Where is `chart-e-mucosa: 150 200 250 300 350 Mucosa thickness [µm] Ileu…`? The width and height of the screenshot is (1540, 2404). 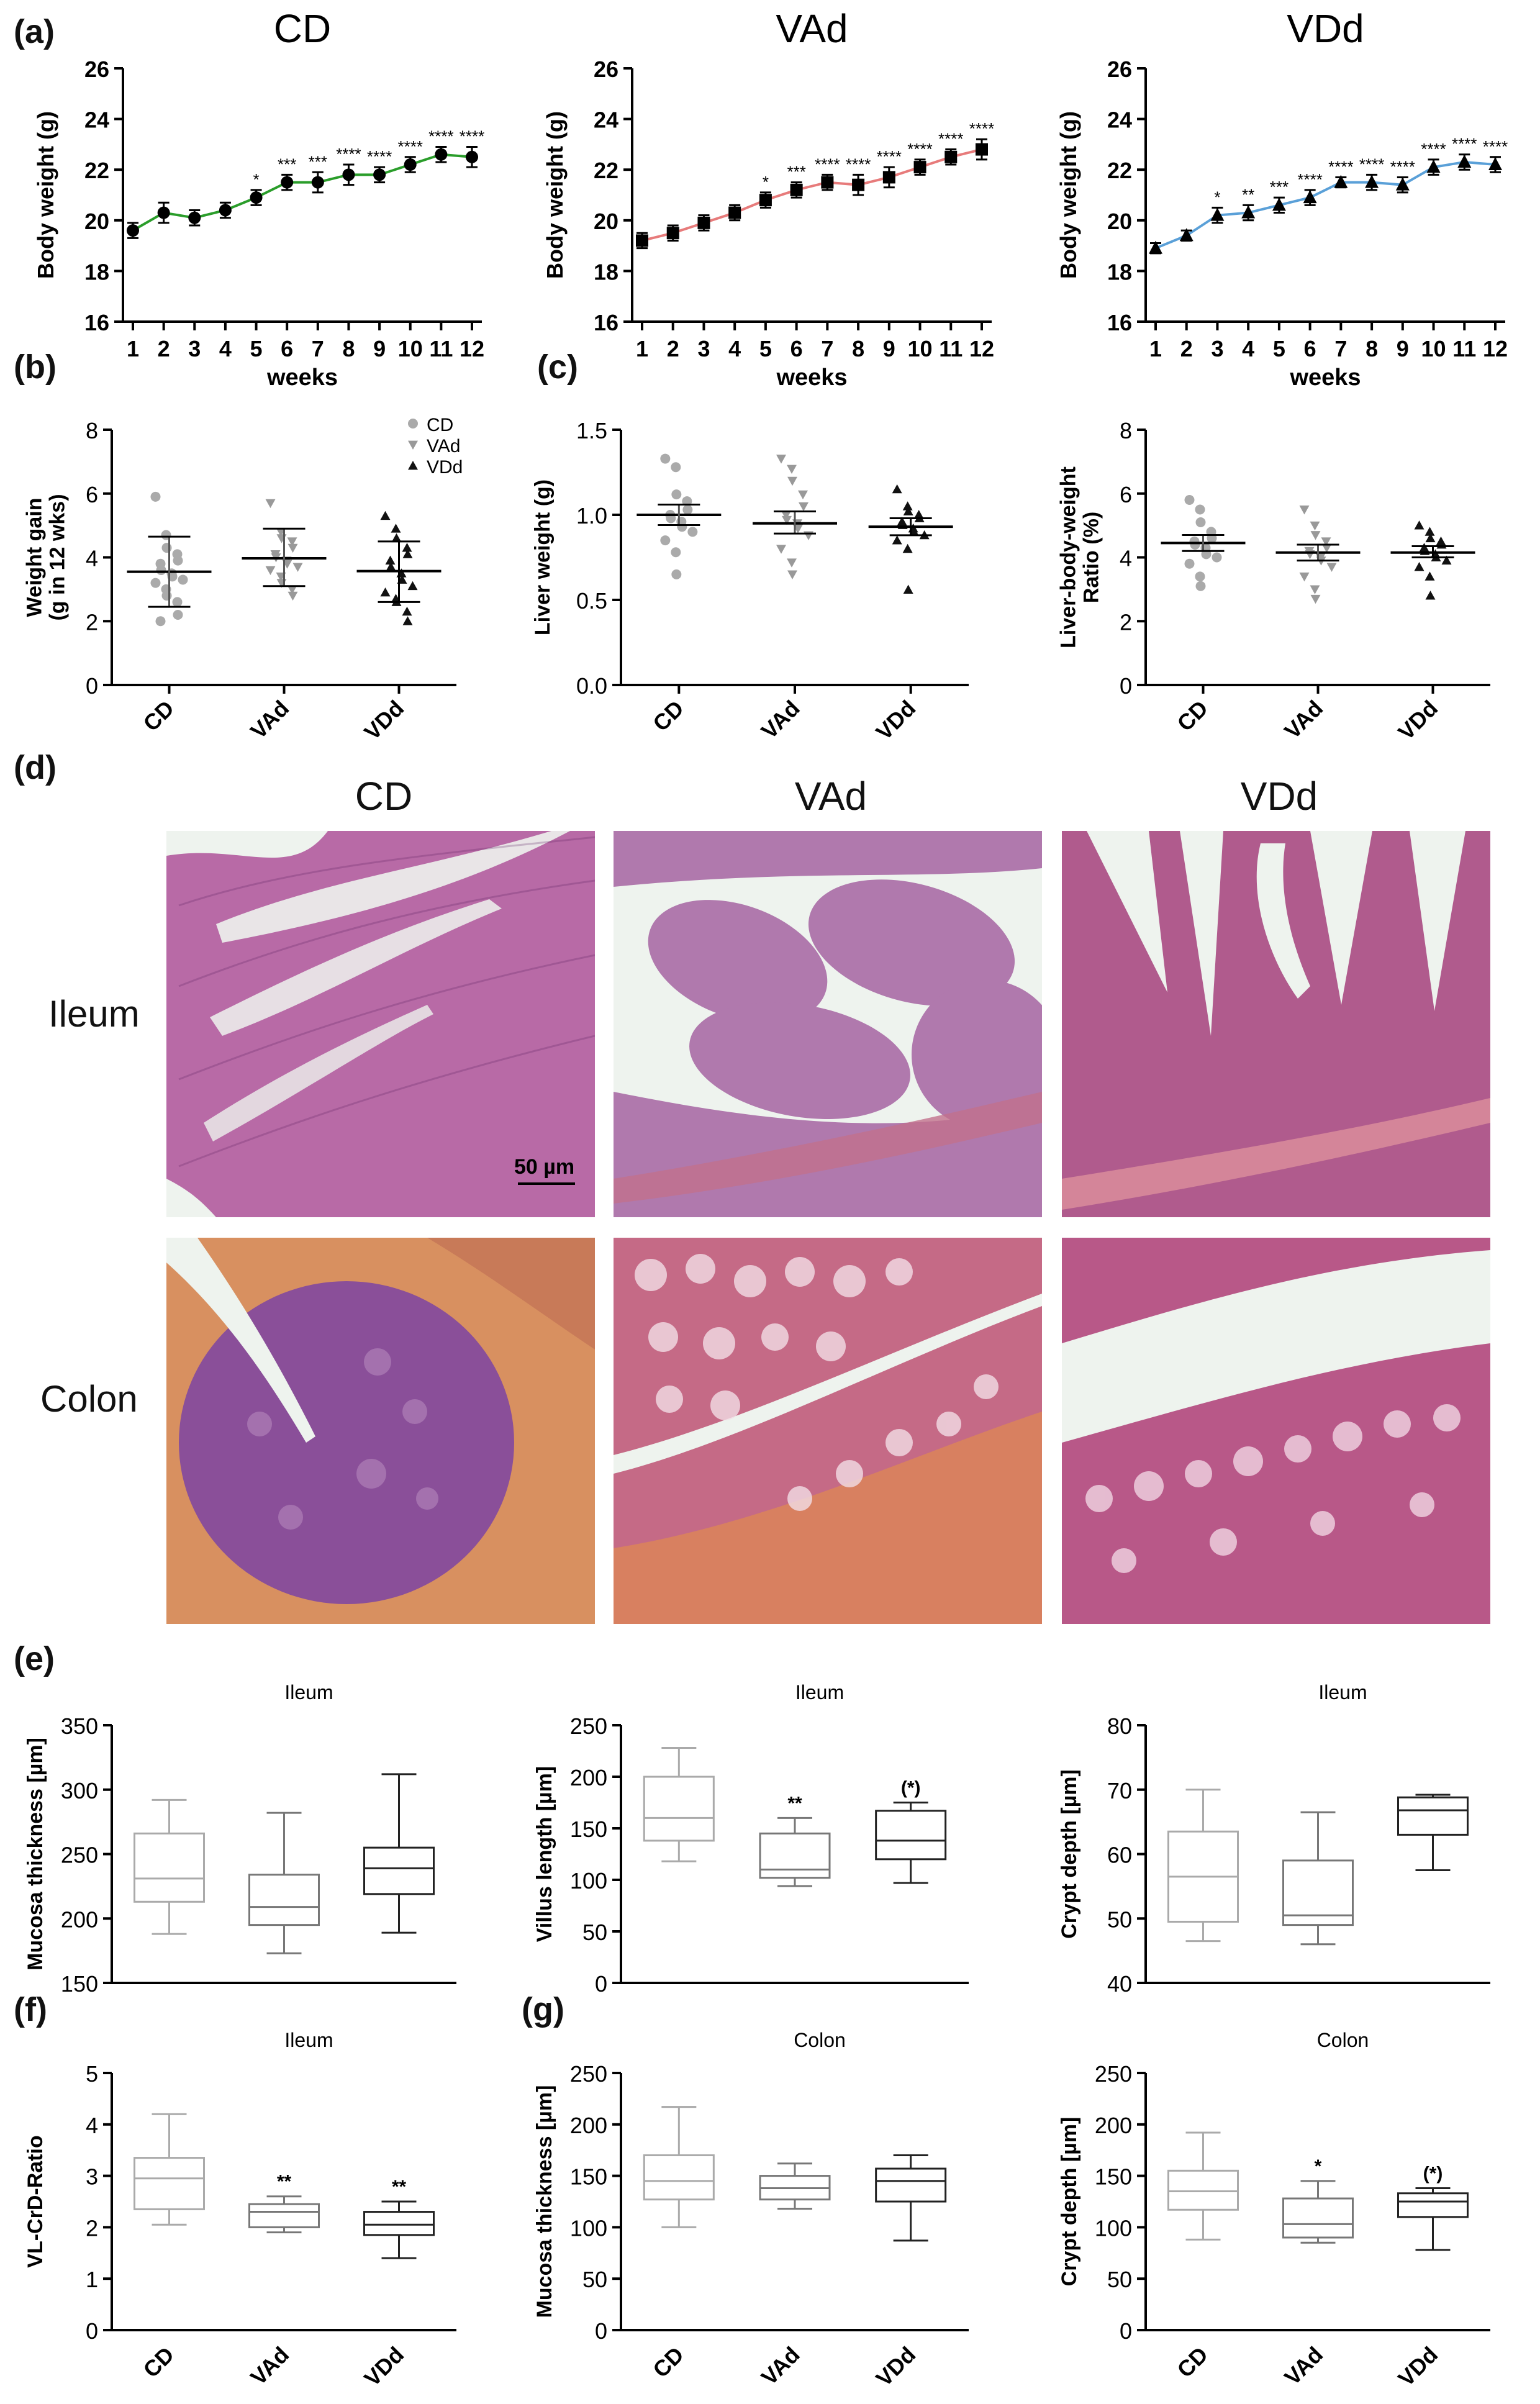
chart-e-mucosa: 150 200 250 300 350 Mucosa thickness [µm] Ileu… is located at coordinates (240, 1839).